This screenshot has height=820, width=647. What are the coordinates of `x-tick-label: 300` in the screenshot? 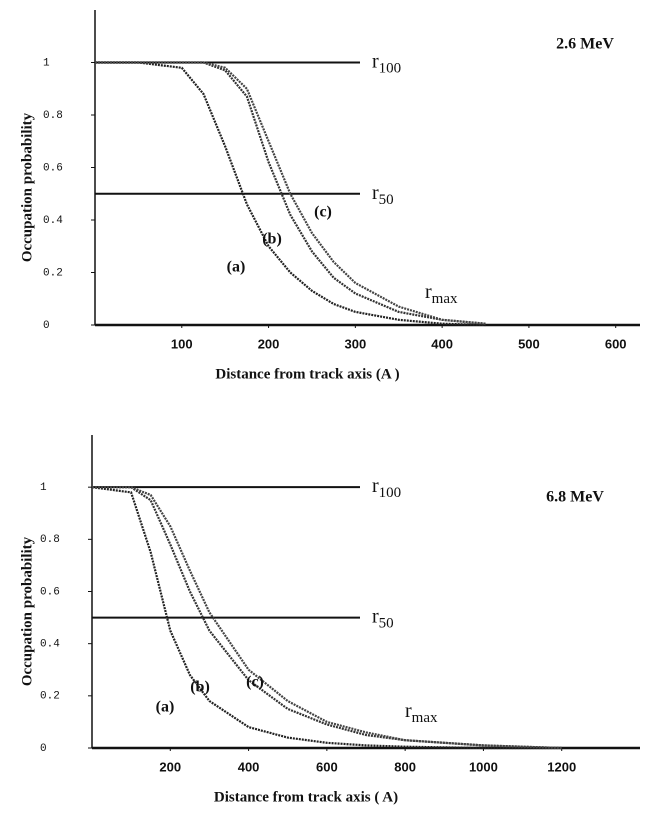 It's located at (355, 343).